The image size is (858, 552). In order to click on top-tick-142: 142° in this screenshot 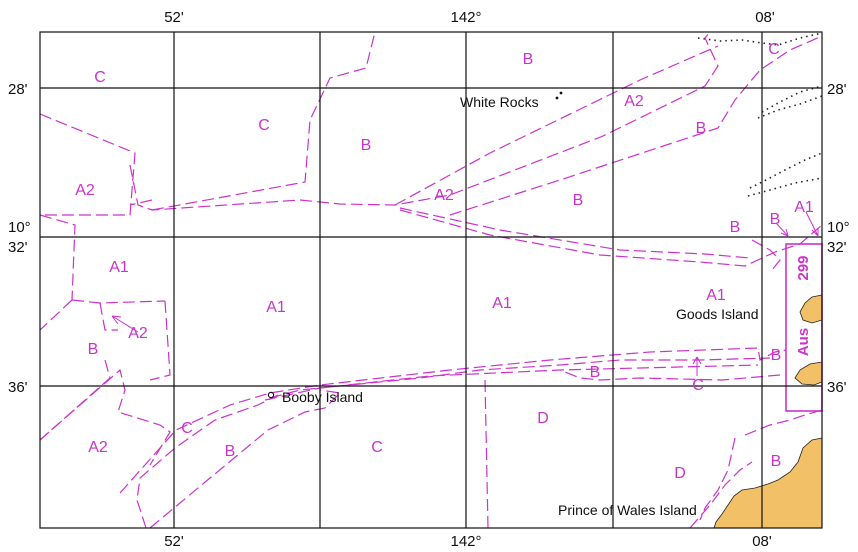, I will do `click(465, 17)`.